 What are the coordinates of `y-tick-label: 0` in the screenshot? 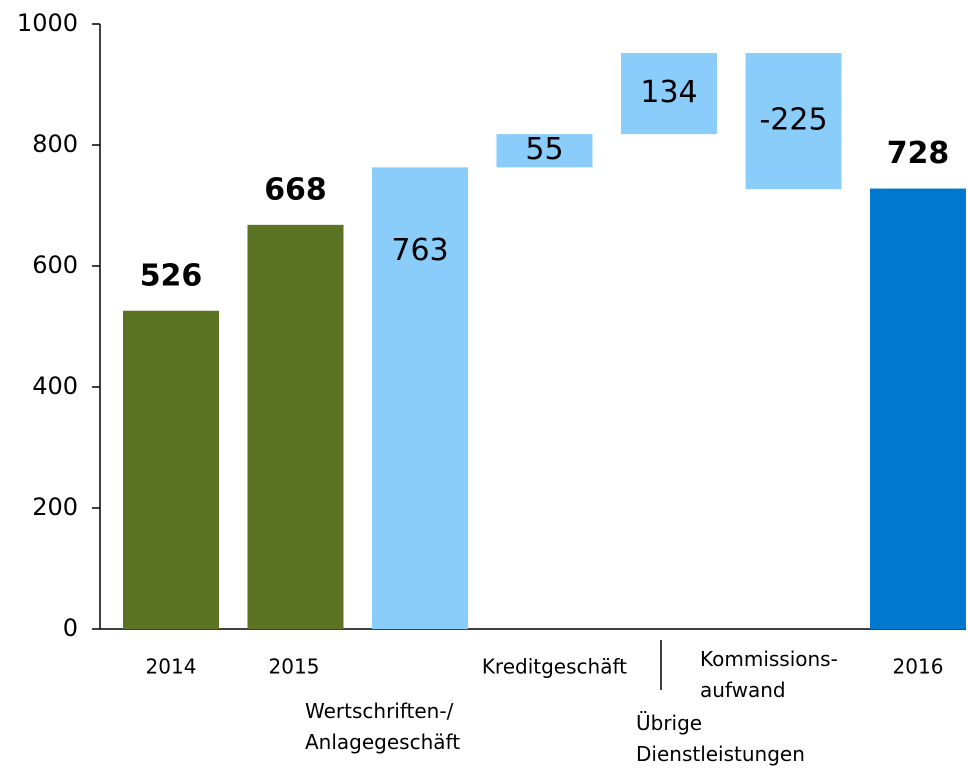 It's located at (70, 628).